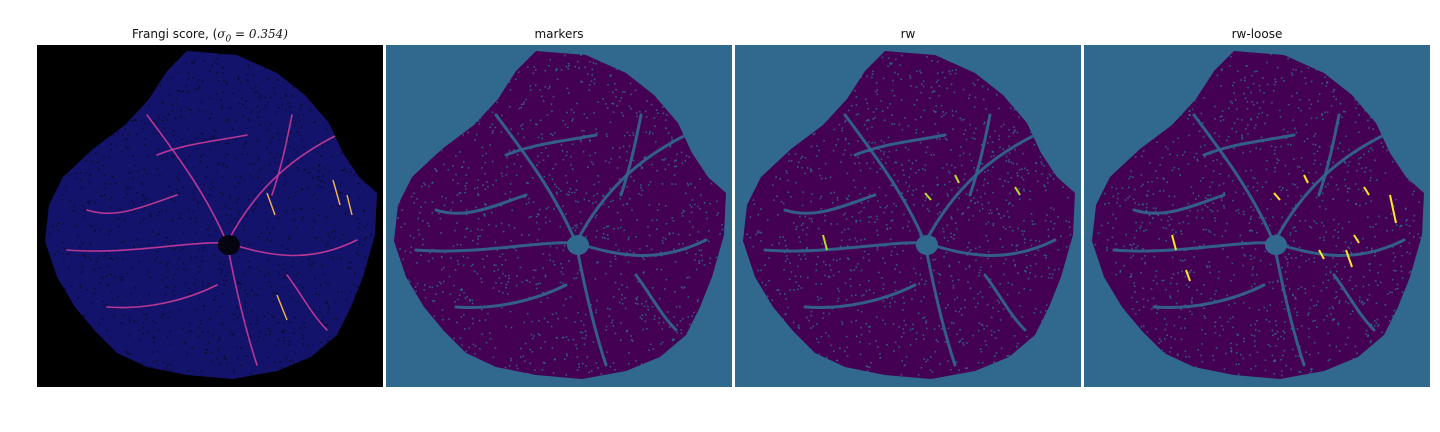 The image size is (1440, 432). What do you see at coordinates (212, 240) in the screenshot?
I see `frangi-vessels` at bounding box center [212, 240].